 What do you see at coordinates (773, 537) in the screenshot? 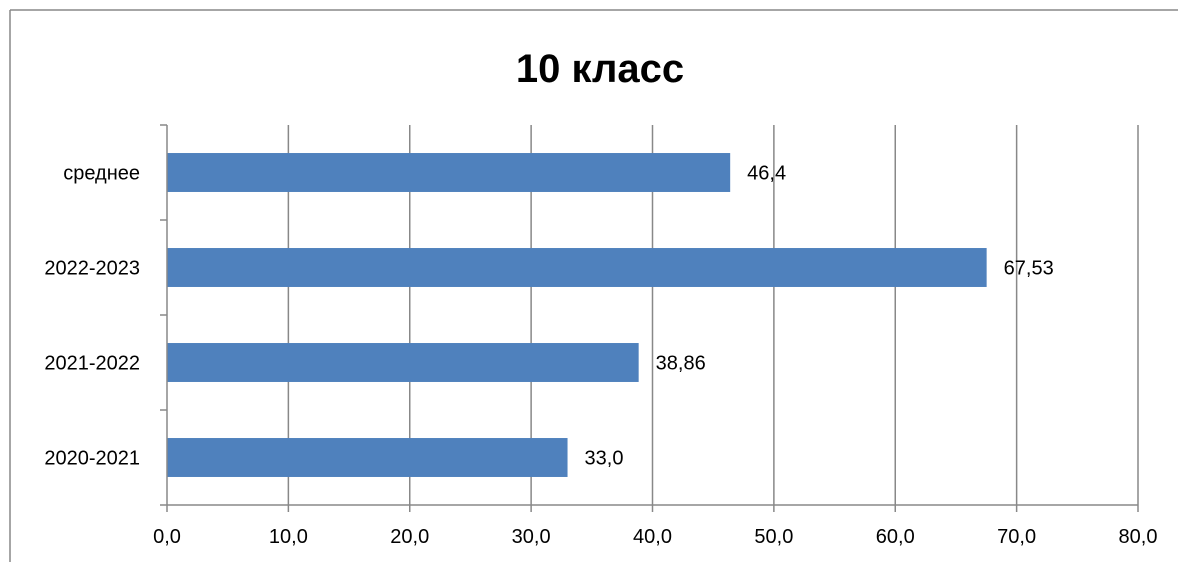
I see `x-tick-label: 50,0` at bounding box center [773, 537].